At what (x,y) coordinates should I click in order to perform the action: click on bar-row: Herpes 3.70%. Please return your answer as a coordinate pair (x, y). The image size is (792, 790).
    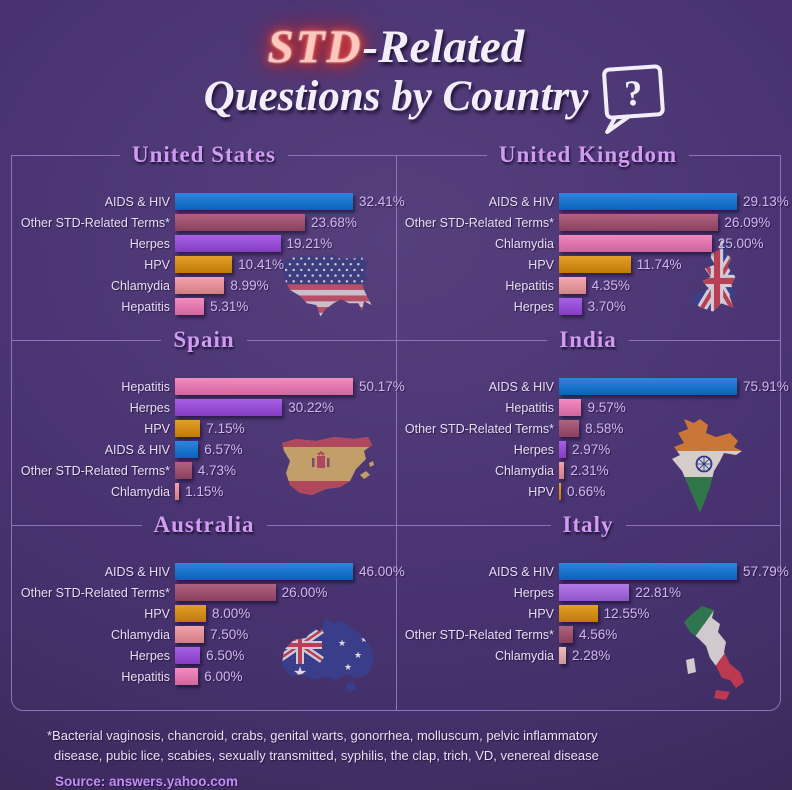
    Looking at the image, I should click on (592, 306).